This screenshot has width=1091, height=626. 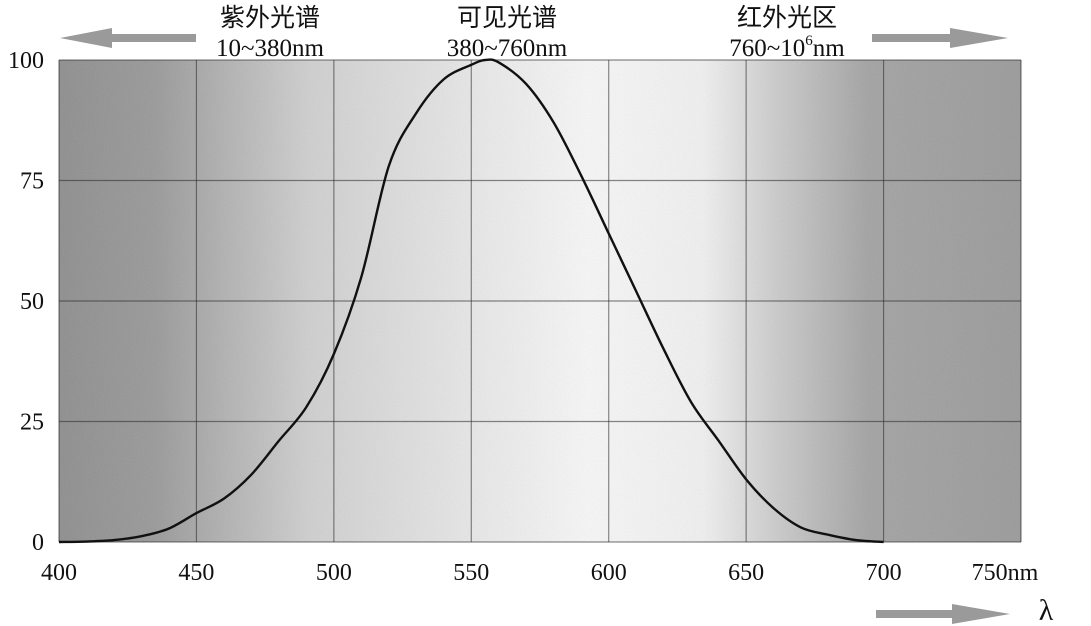 I want to click on ir-range-unit: nm, so click(x=829, y=48).